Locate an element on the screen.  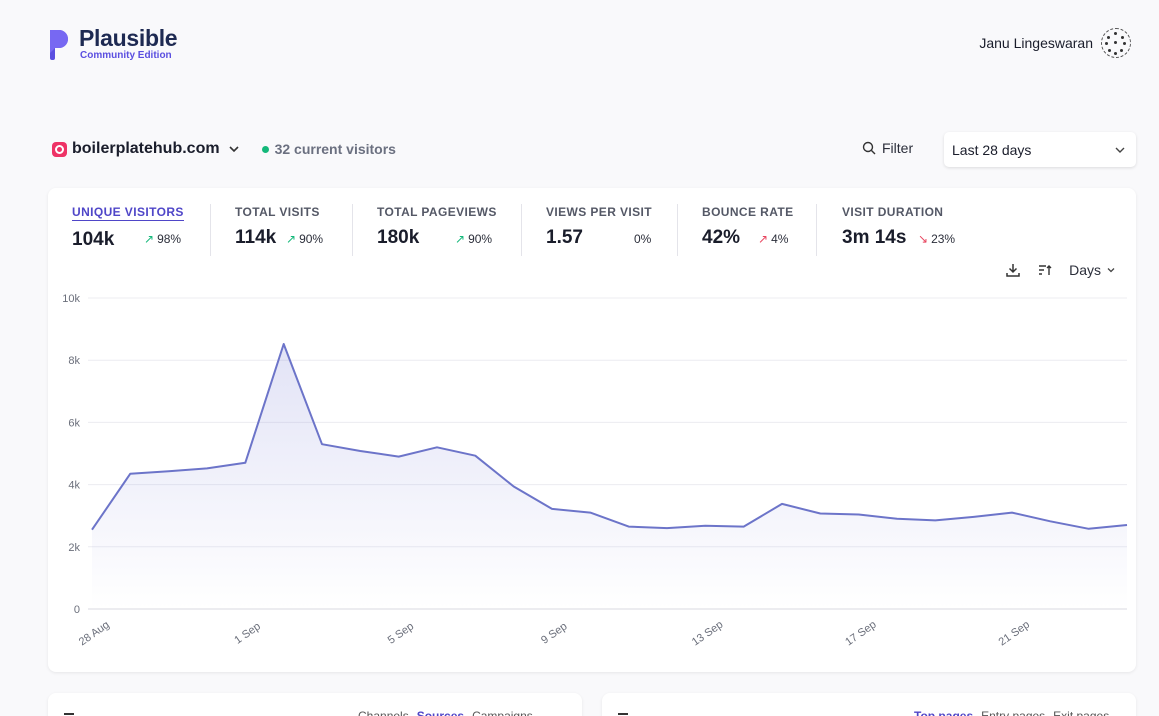
metric-bounce-rate: BOUNCE RATE 42% is located at coordinates (748, 227).